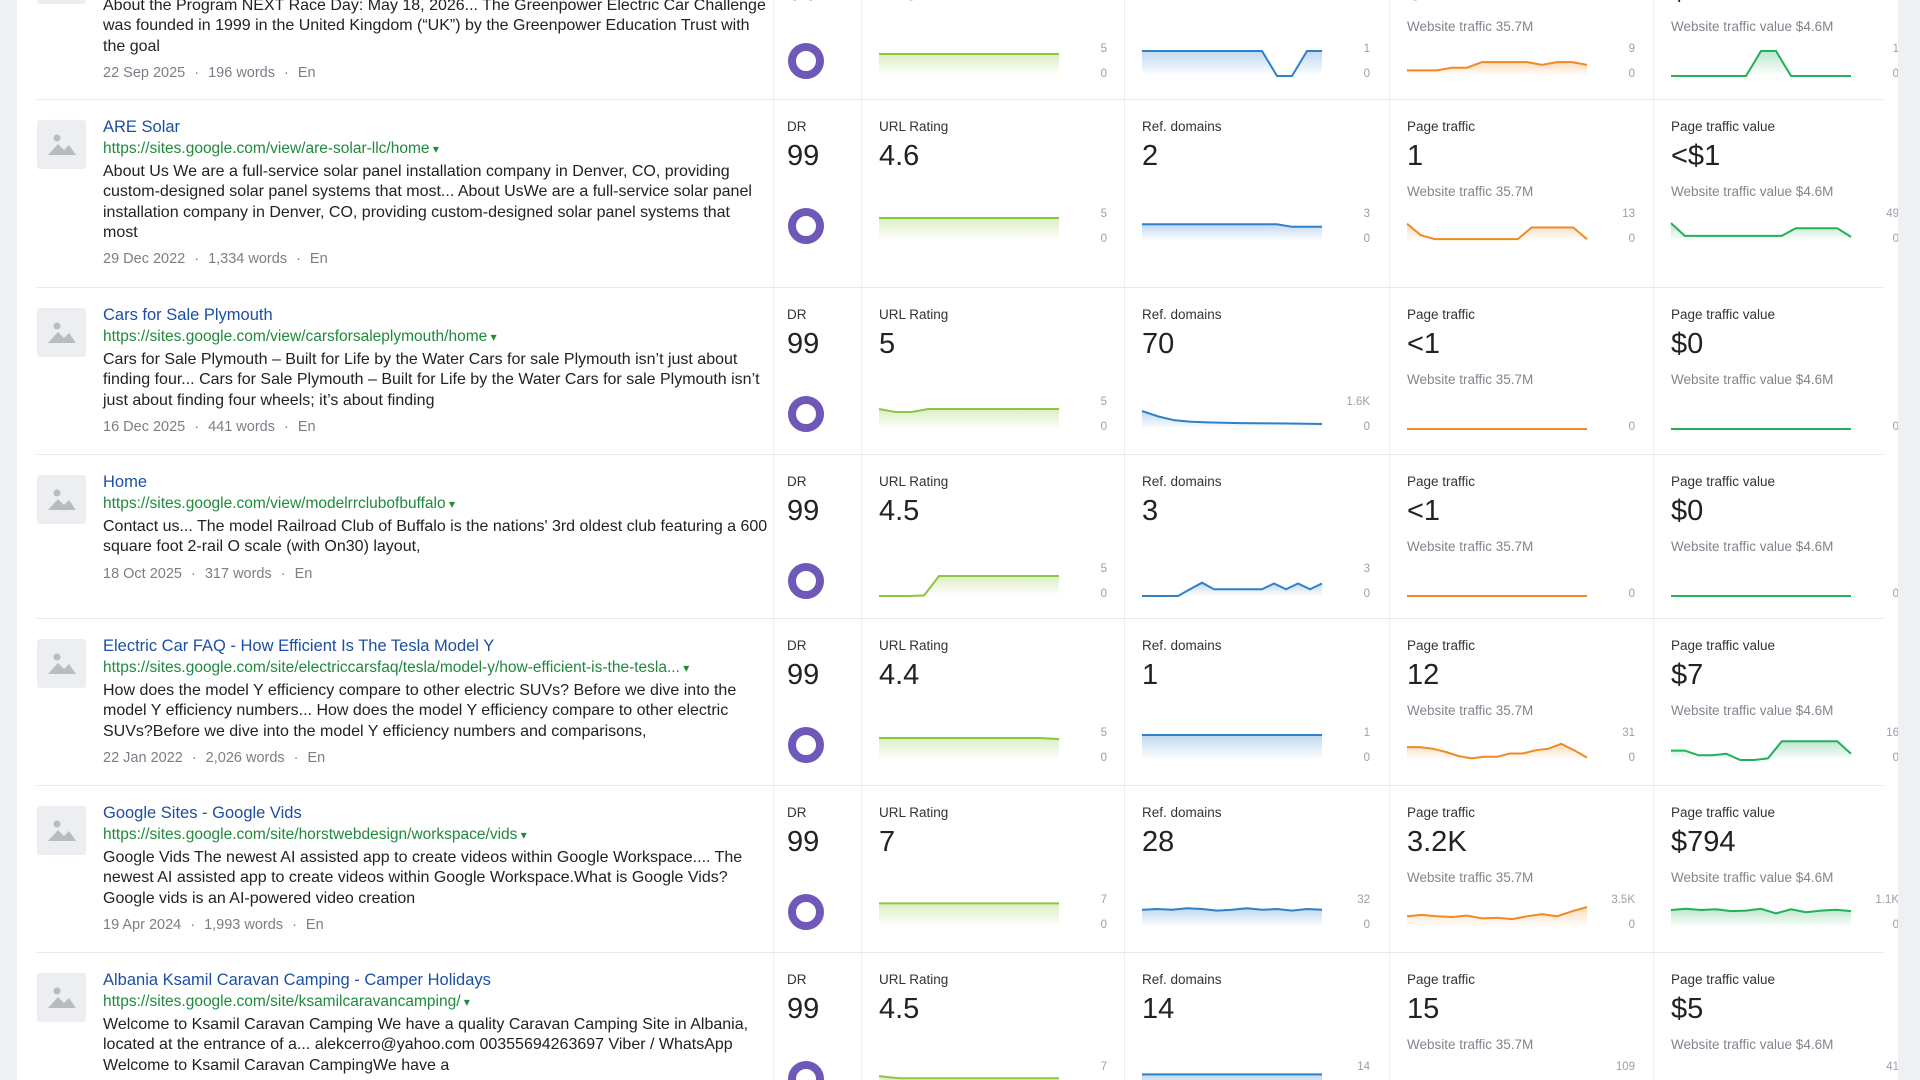  I want to click on meta: 16 Dec 2025441 wordsEn, so click(435, 427).